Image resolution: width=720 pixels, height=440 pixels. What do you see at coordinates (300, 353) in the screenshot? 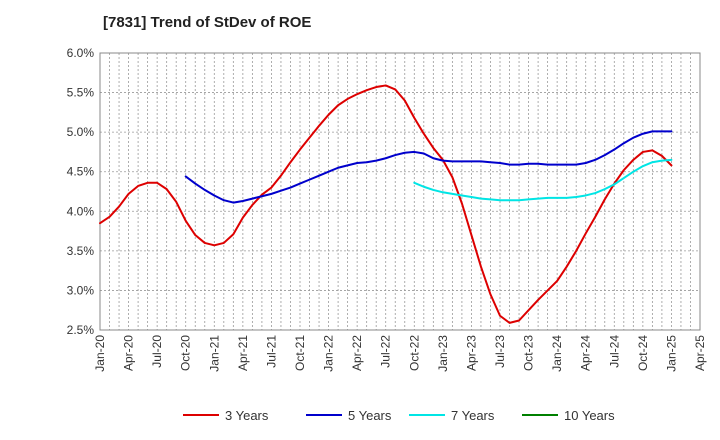
I see `x-tick-label: Oct-21` at bounding box center [300, 353].